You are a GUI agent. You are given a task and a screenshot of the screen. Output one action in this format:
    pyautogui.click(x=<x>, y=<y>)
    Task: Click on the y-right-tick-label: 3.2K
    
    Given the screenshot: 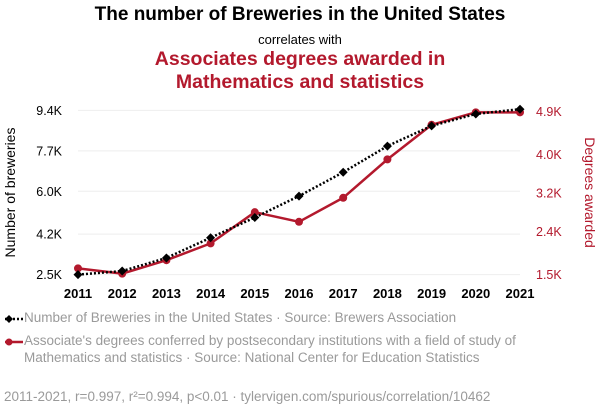 What is the action you would take?
    pyautogui.click(x=549, y=193)
    